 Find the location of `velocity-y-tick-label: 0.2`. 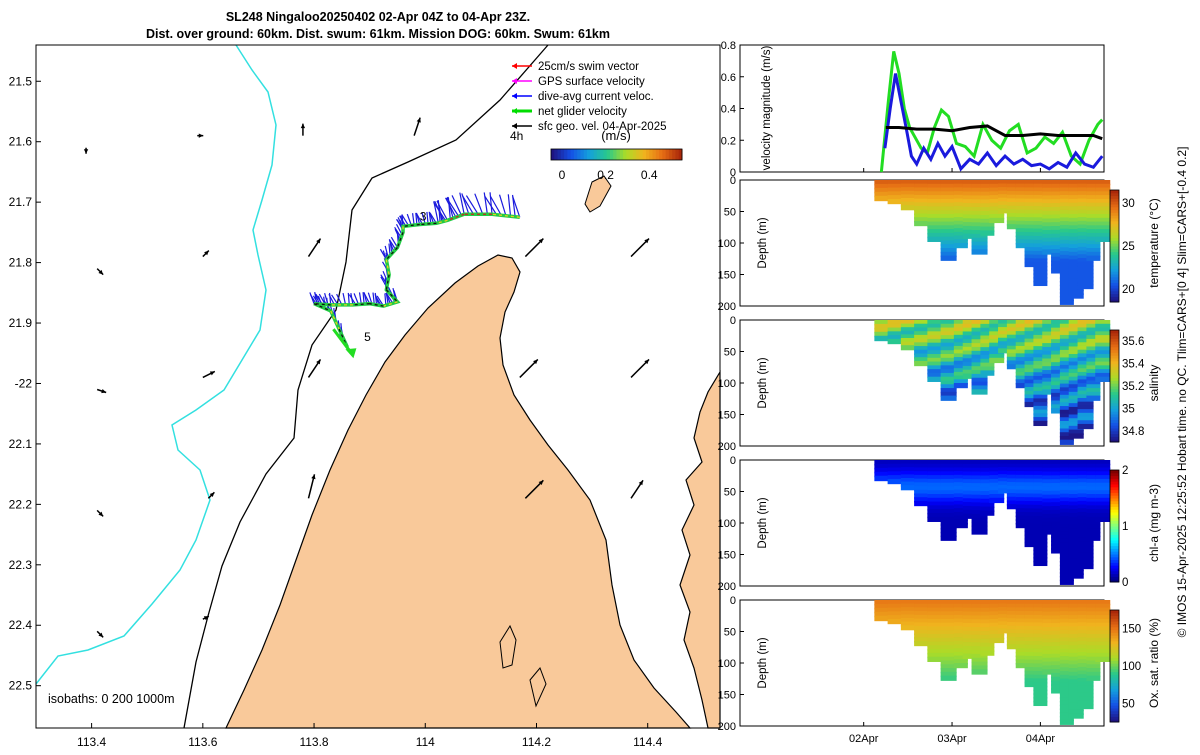

velocity-y-tick-label: 0.2 is located at coordinates (728, 141).